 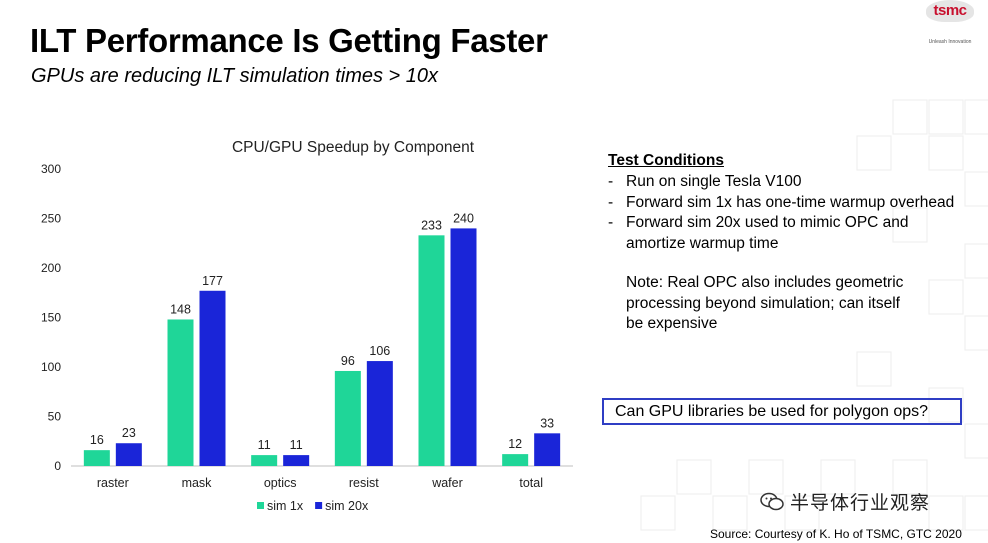 What do you see at coordinates (51, 367) in the screenshot?
I see `y-tick-label: 100` at bounding box center [51, 367].